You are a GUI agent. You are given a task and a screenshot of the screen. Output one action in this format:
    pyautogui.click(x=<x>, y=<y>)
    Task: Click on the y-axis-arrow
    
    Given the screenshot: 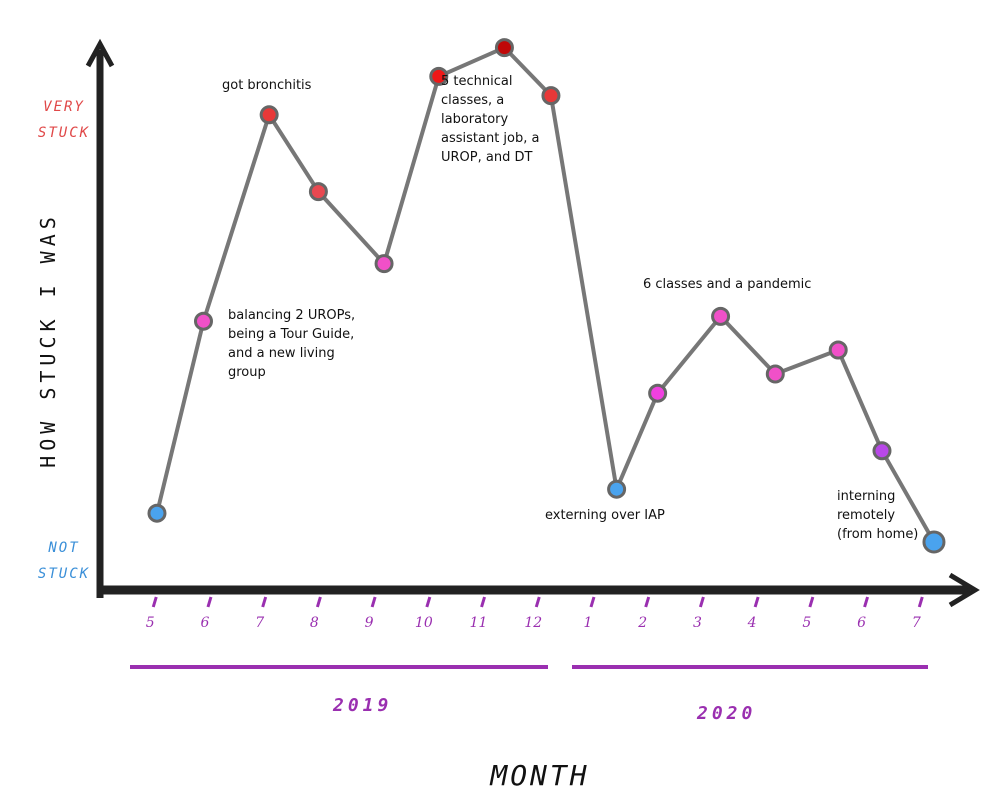 What is the action you would take?
    pyautogui.click(x=100, y=53)
    